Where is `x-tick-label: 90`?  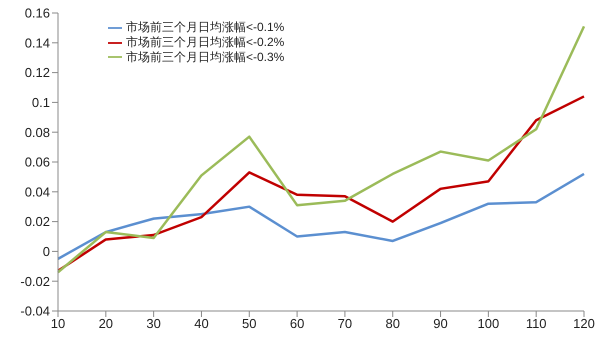 x-tick-label: 90 is located at coordinates (440, 324).